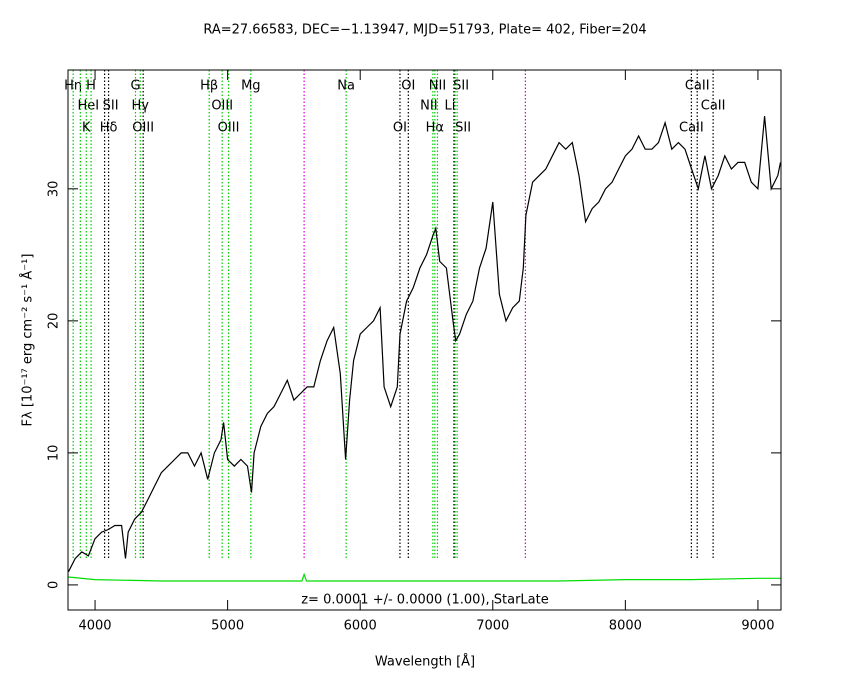  I want to click on line-label: HeI, so click(89, 106).